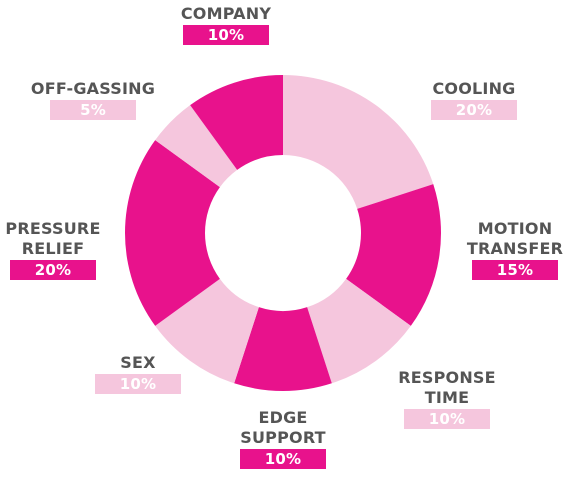  What do you see at coordinates (515, 238) in the screenshot?
I see `label-motion-transfer-name: MOTION TRANSFER` at bounding box center [515, 238].